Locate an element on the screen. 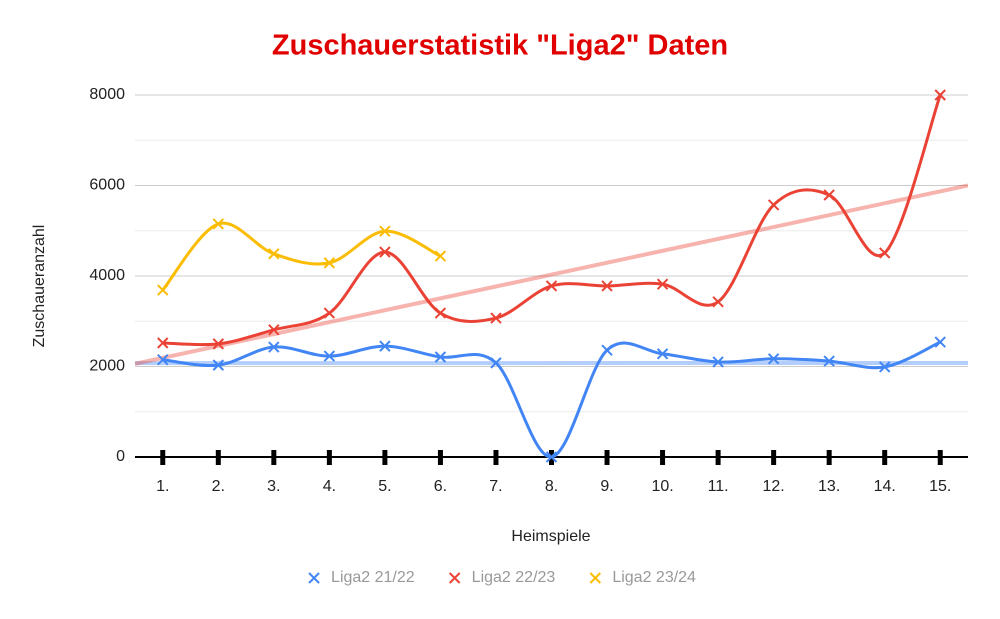 The image size is (1000, 619). x-tick-label: 14. is located at coordinates (885, 486).